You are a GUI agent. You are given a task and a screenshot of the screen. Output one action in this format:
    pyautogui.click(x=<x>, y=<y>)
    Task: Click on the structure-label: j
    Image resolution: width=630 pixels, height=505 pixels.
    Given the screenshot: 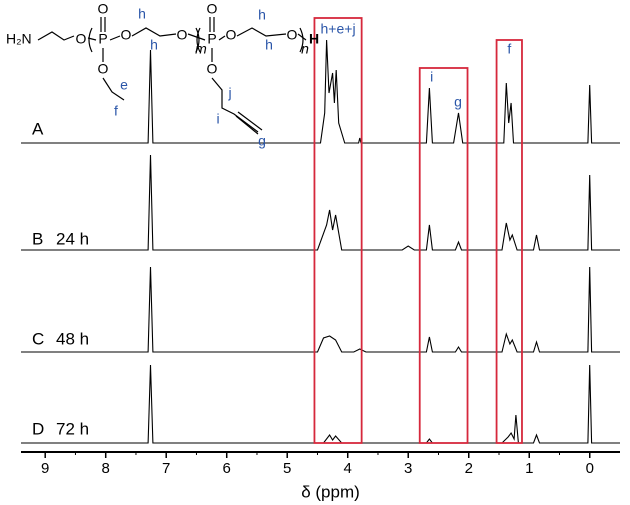 What is the action you would take?
    pyautogui.click(x=229, y=93)
    